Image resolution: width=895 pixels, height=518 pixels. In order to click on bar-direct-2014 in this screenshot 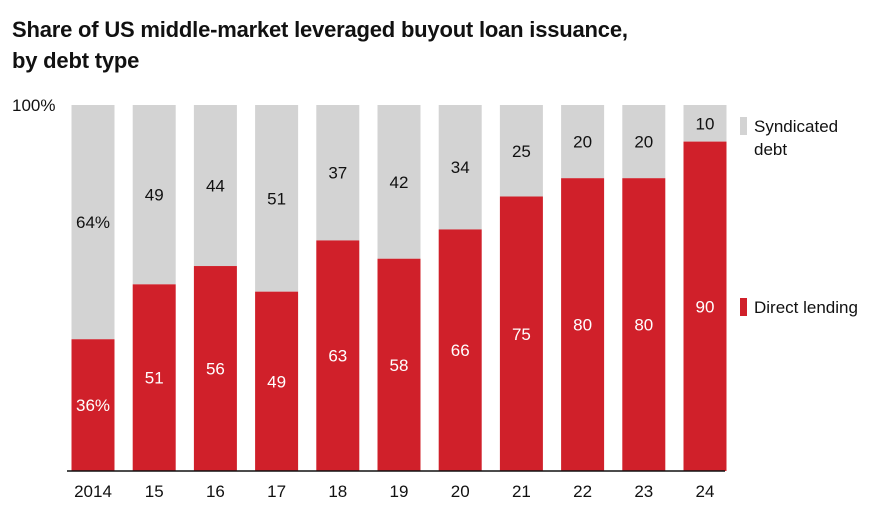, I will do `click(93, 405)`.